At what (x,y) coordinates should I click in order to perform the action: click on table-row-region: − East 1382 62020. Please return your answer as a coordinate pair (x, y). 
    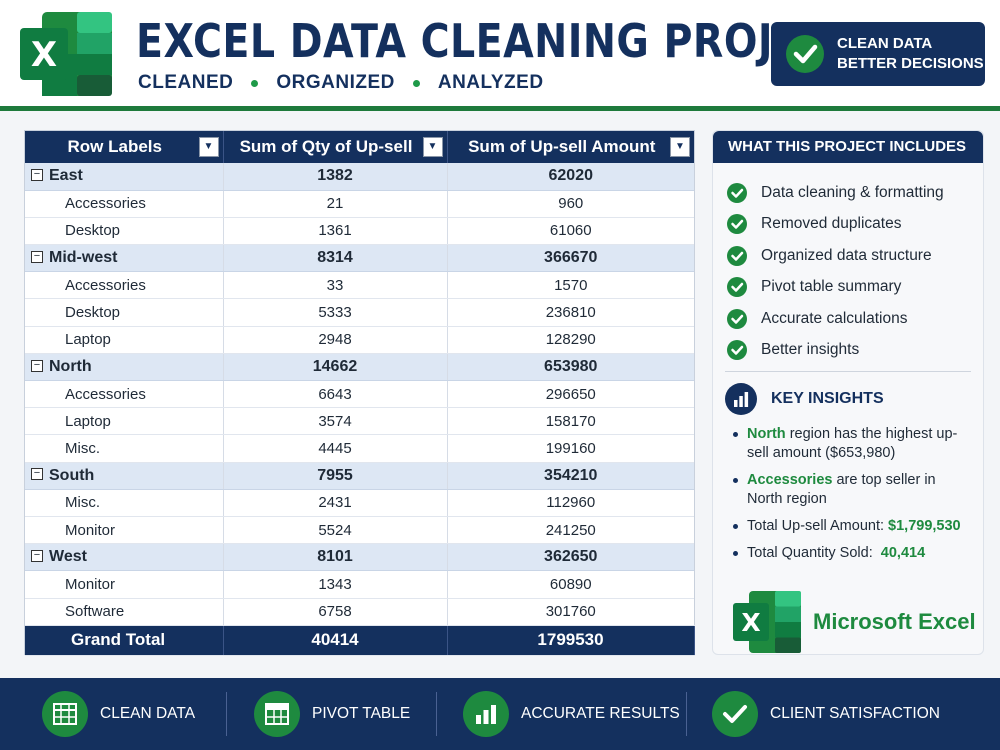
    Looking at the image, I should click on (359, 177).